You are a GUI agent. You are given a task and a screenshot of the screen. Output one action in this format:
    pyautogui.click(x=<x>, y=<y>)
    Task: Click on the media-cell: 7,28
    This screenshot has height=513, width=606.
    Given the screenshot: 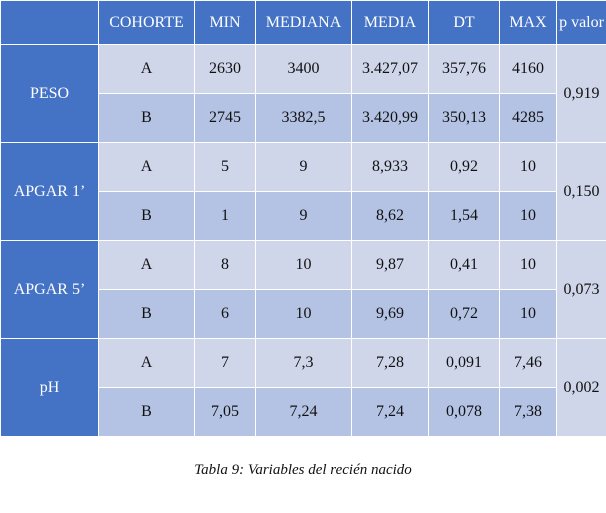 What is the action you would take?
    pyautogui.click(x=390, y=363)
    